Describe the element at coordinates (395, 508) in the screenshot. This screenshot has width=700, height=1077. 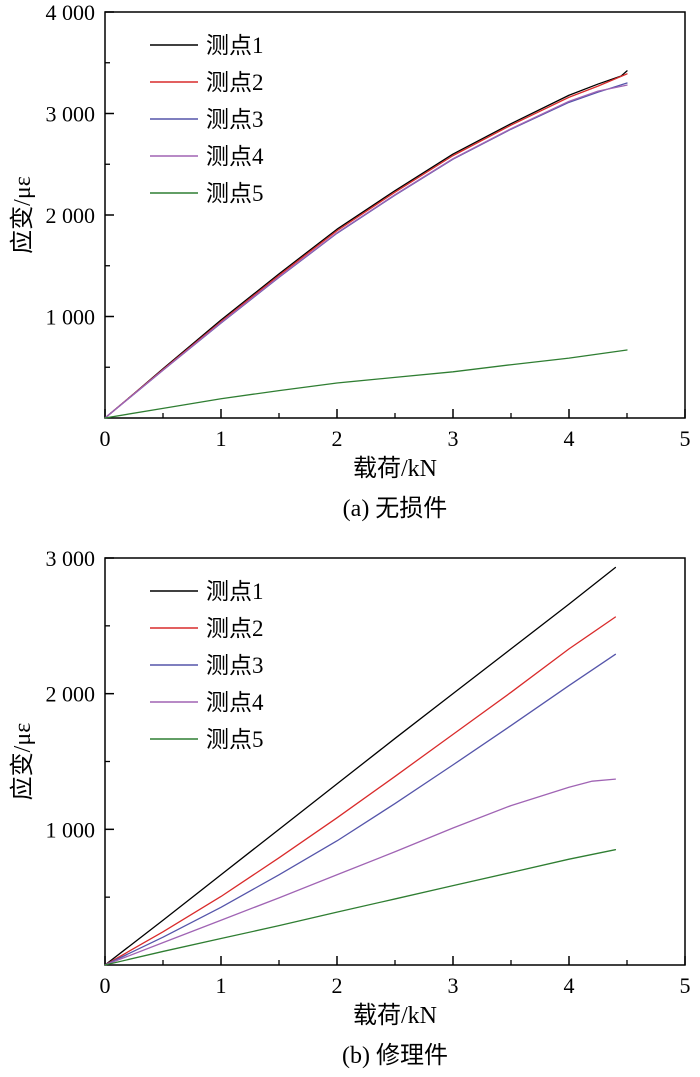
I see `chart-subtitle: (a) 无损件` at that location.